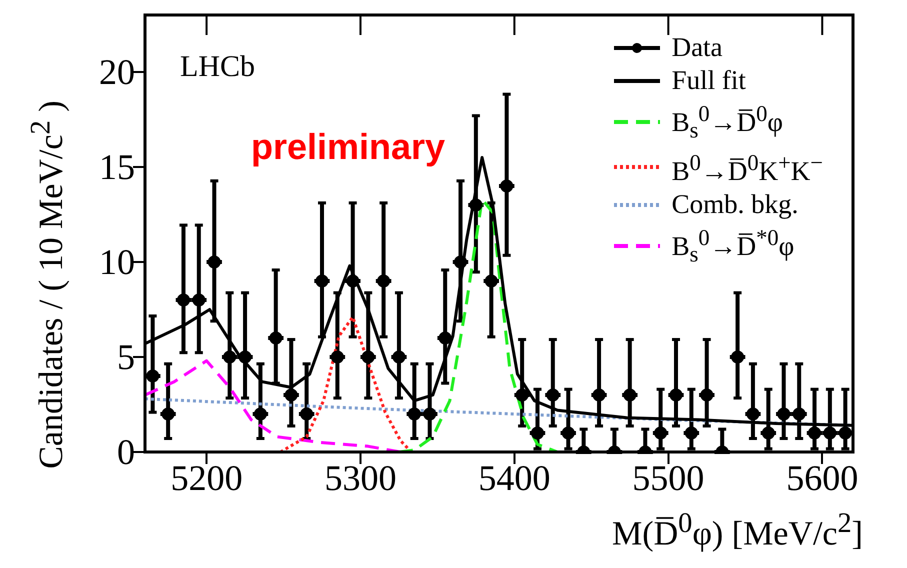 The image size is (907, 568). I want to click on legend-label: Comb. bkg., so click(735, 204).